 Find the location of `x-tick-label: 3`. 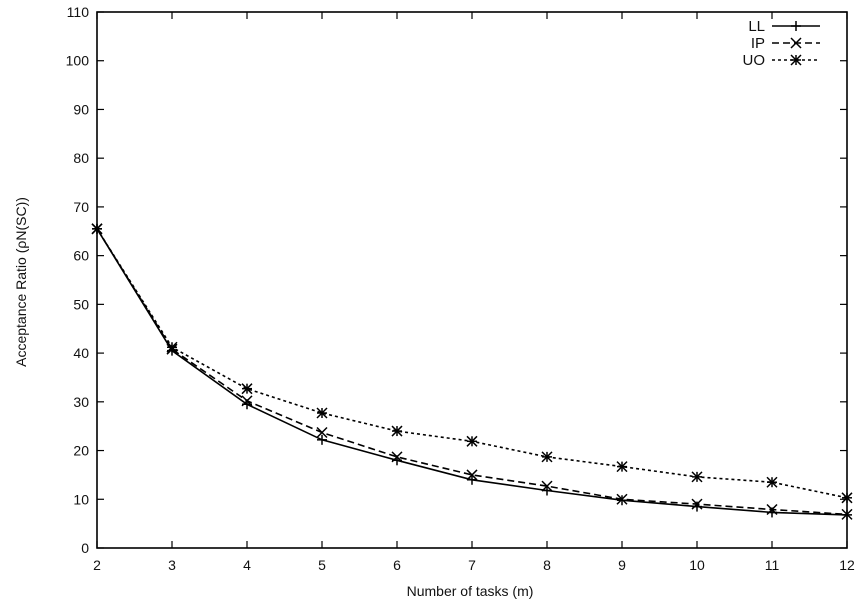

x-tick-label: 3 is located at coordinates (172, 565).